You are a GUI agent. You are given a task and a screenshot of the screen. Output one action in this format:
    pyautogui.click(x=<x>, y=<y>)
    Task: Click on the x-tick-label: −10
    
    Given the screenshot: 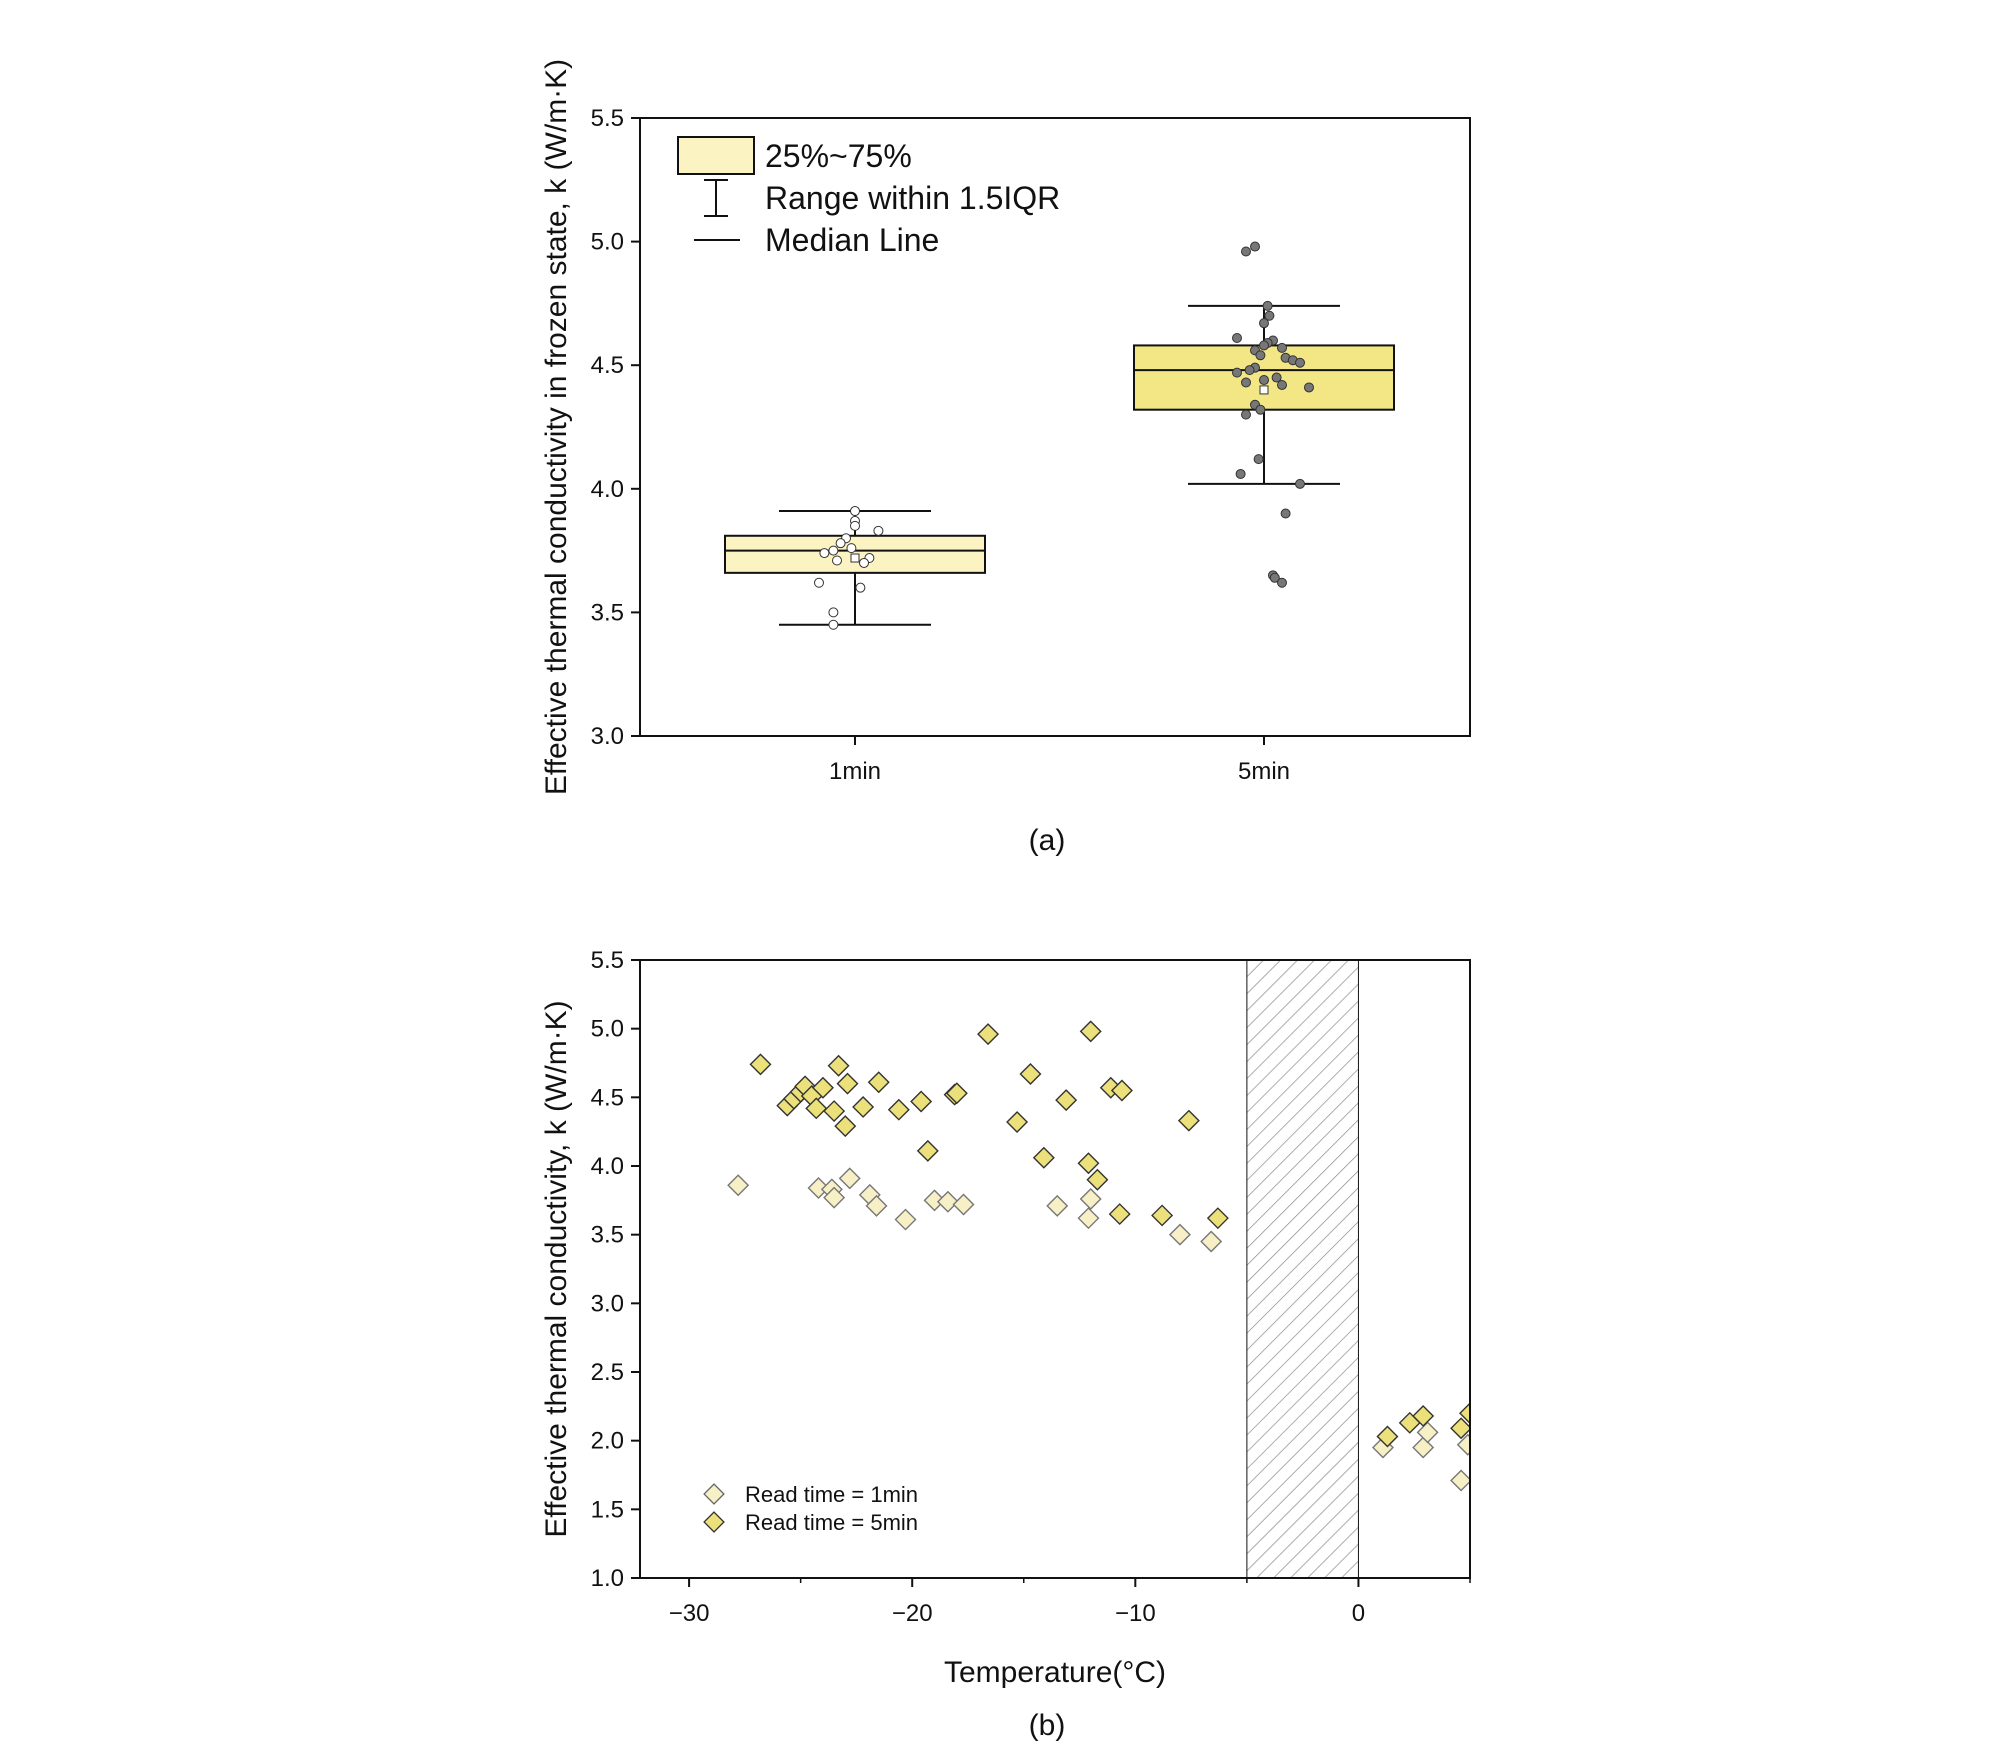 What is the action you would take?
    pyautogui.click(x=1135, y=1613)
    